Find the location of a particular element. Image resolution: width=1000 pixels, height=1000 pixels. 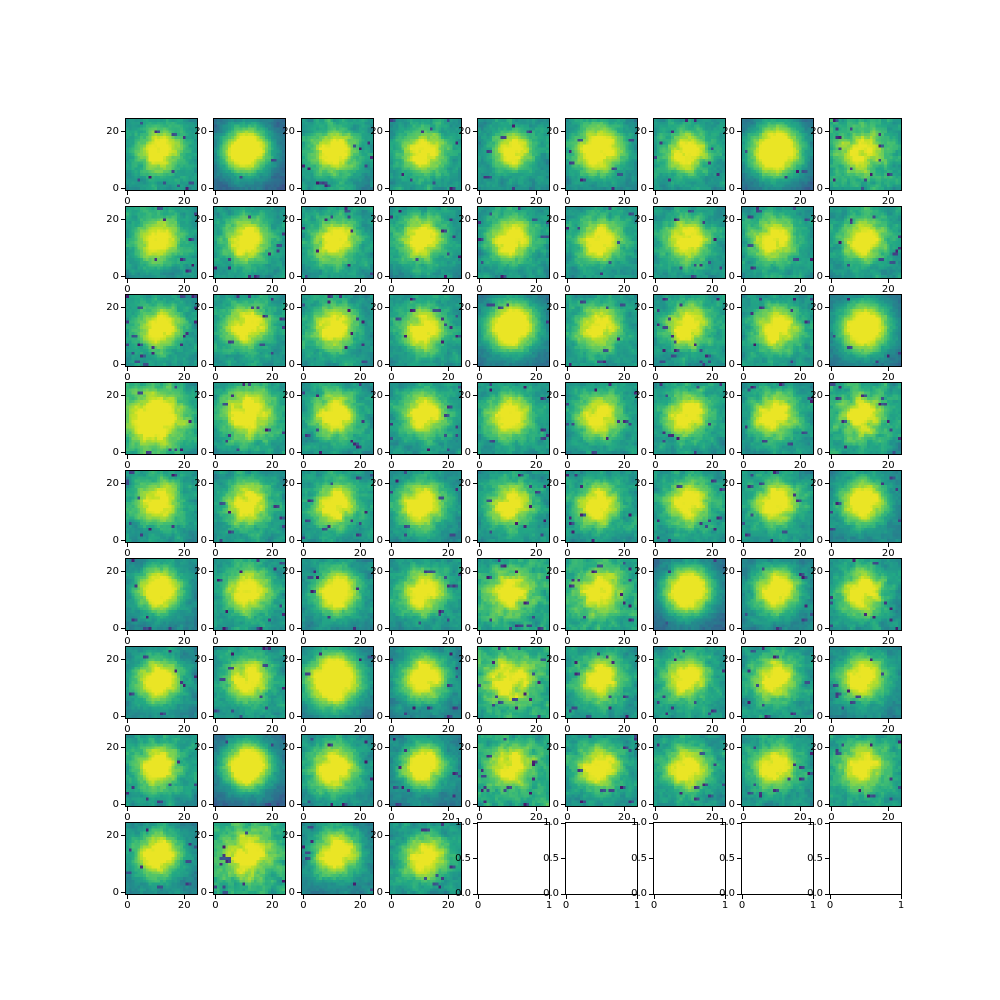

x-tick-label: 1 is located at coordinates (725, 905).